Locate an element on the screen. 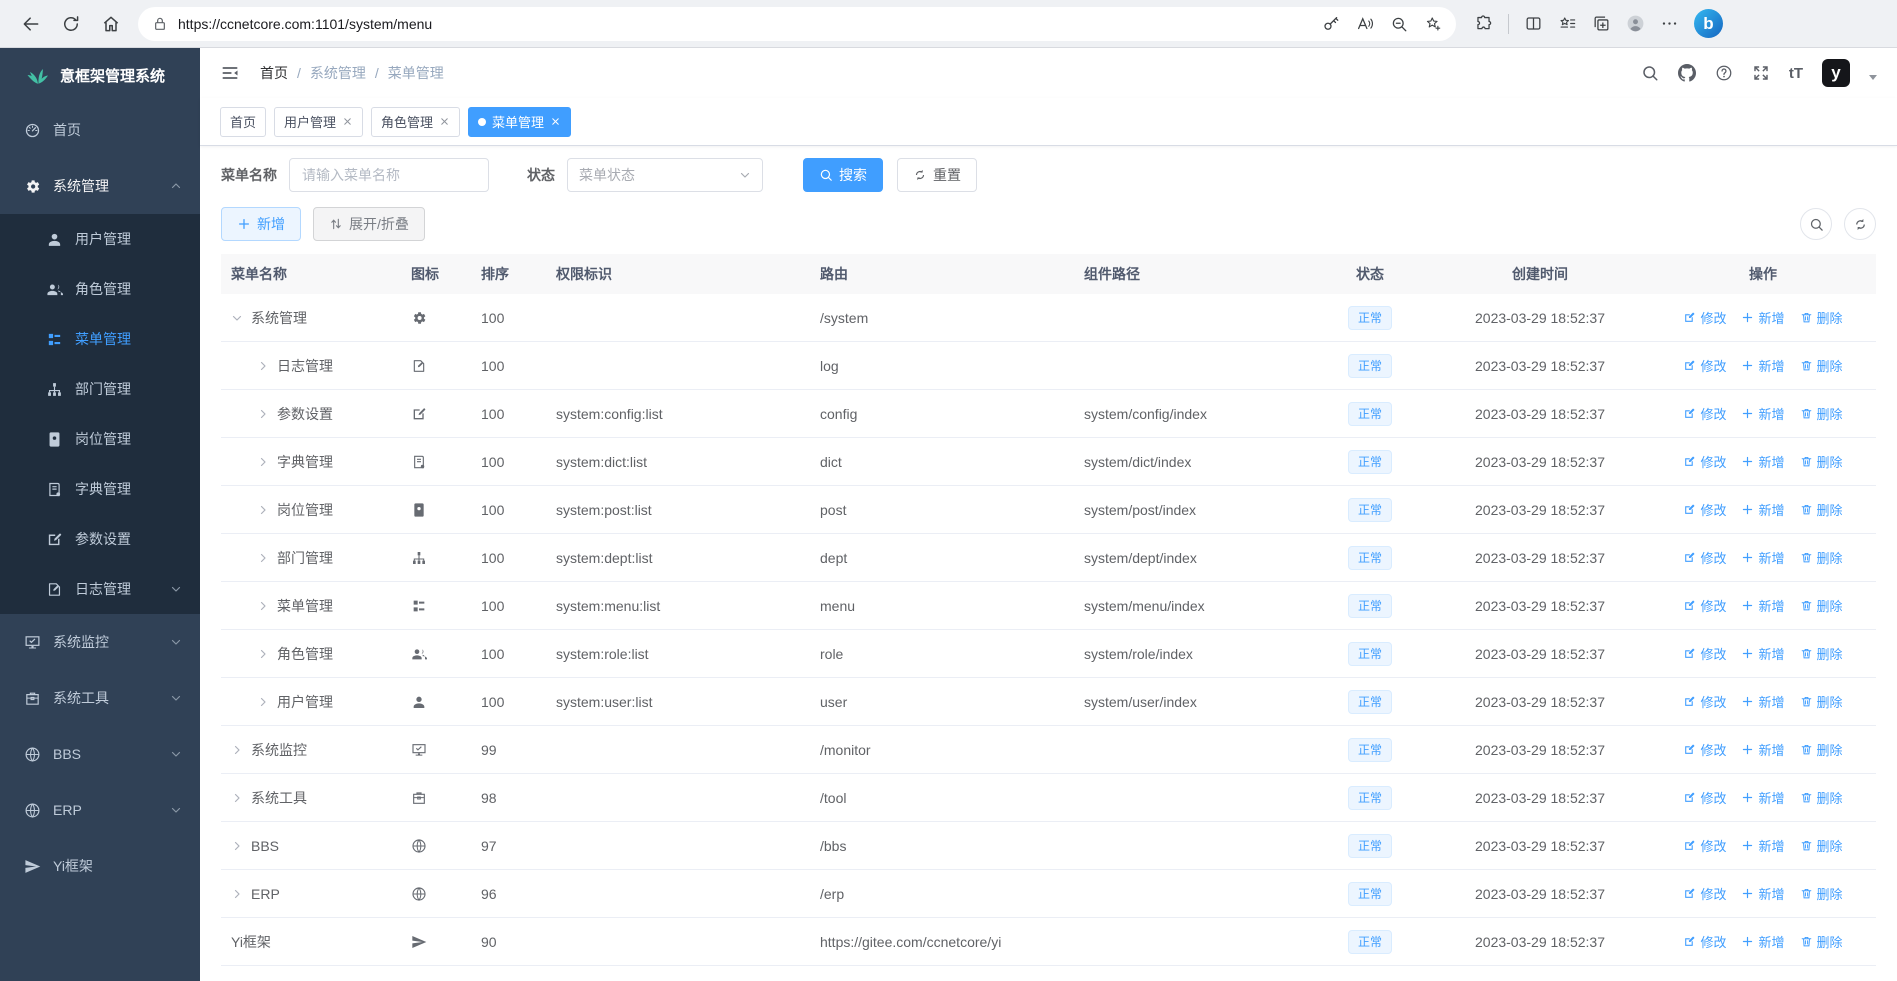  sidebar-item-config: 参数设置 is located at coordinates (100, 539).